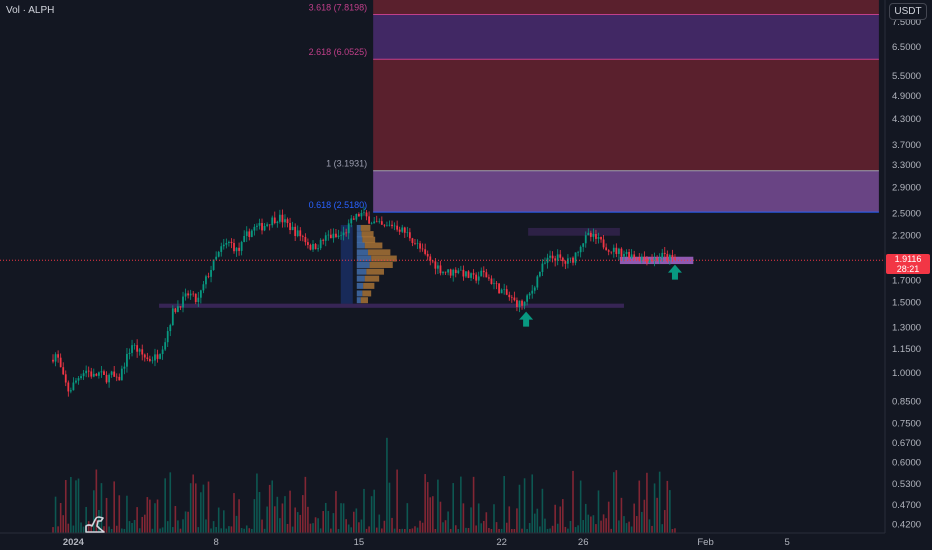 This screenshot has height=550, width=932. What do you see at coordinates (526, 319) in the screenshot?
I see `buy-arrow-icon` at bounding box center [526, 319].